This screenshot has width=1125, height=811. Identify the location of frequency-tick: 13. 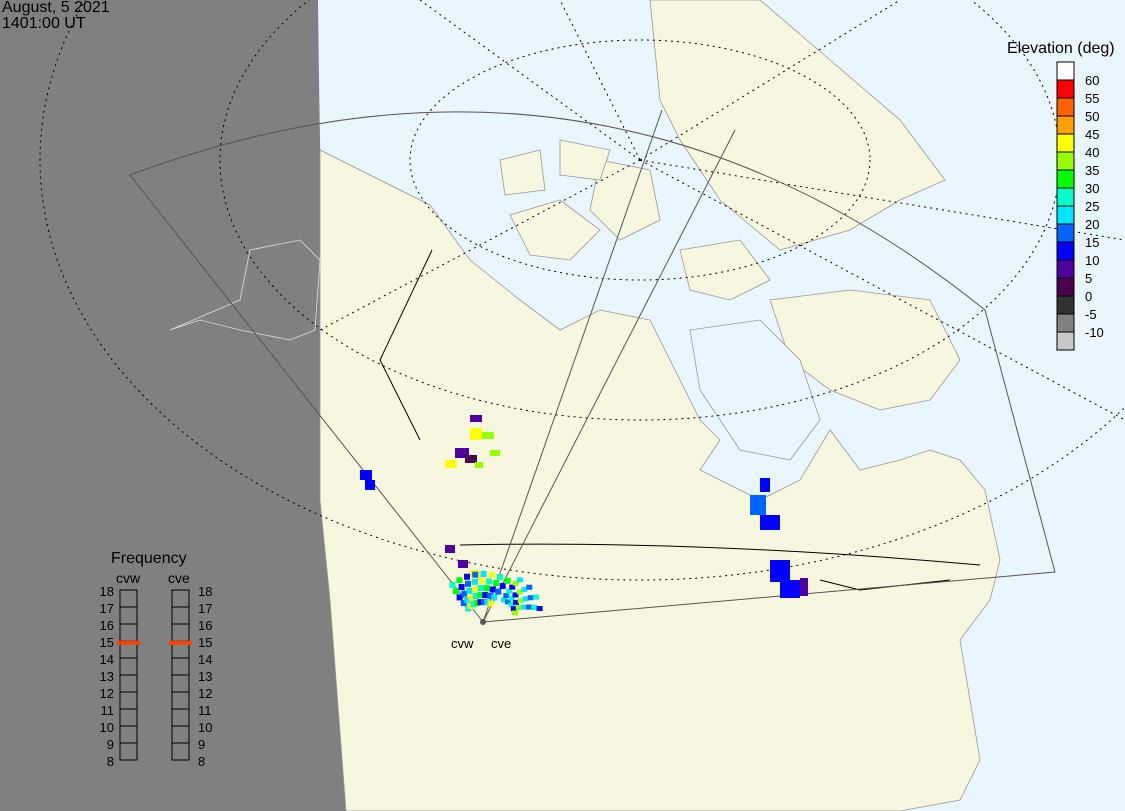
(205, 676).